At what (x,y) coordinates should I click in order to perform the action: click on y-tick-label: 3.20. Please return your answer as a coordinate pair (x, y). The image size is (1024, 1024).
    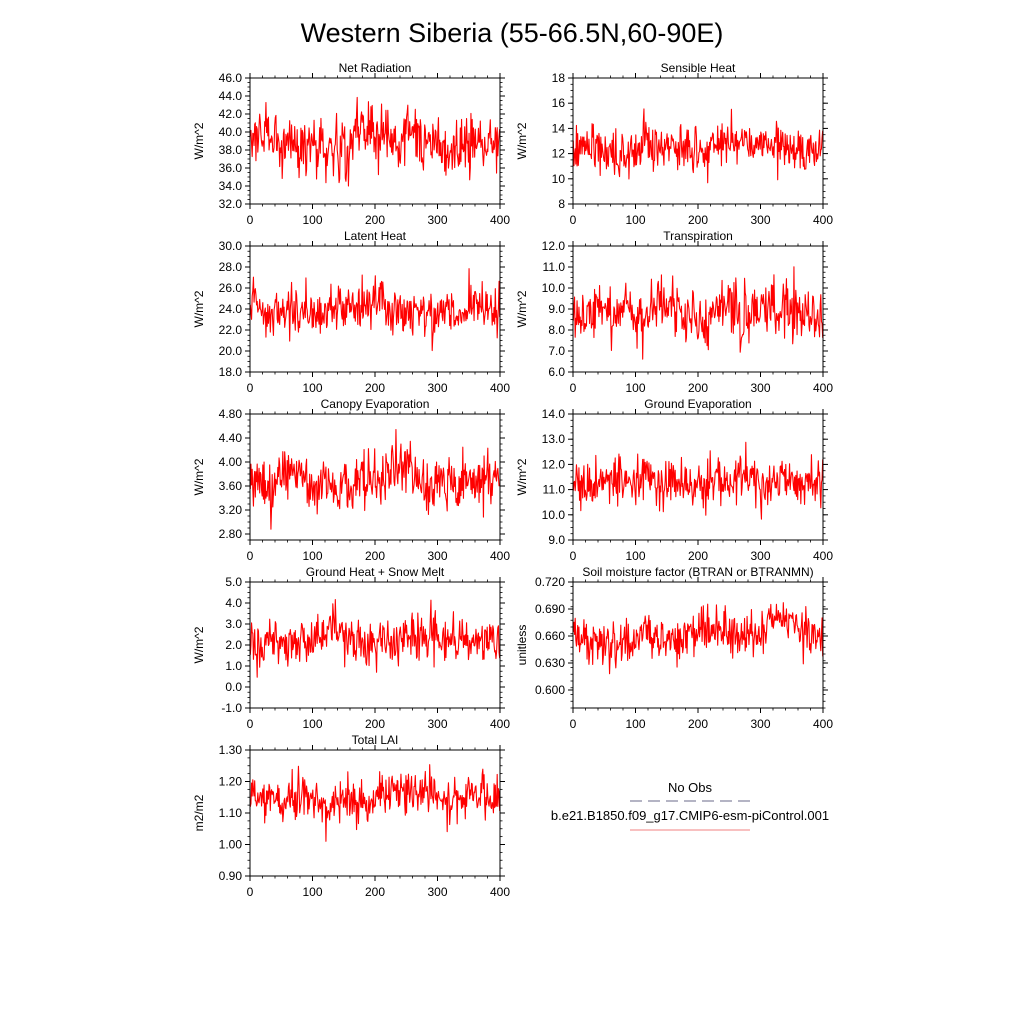
    Looking at the image, I should click on (231, 510).